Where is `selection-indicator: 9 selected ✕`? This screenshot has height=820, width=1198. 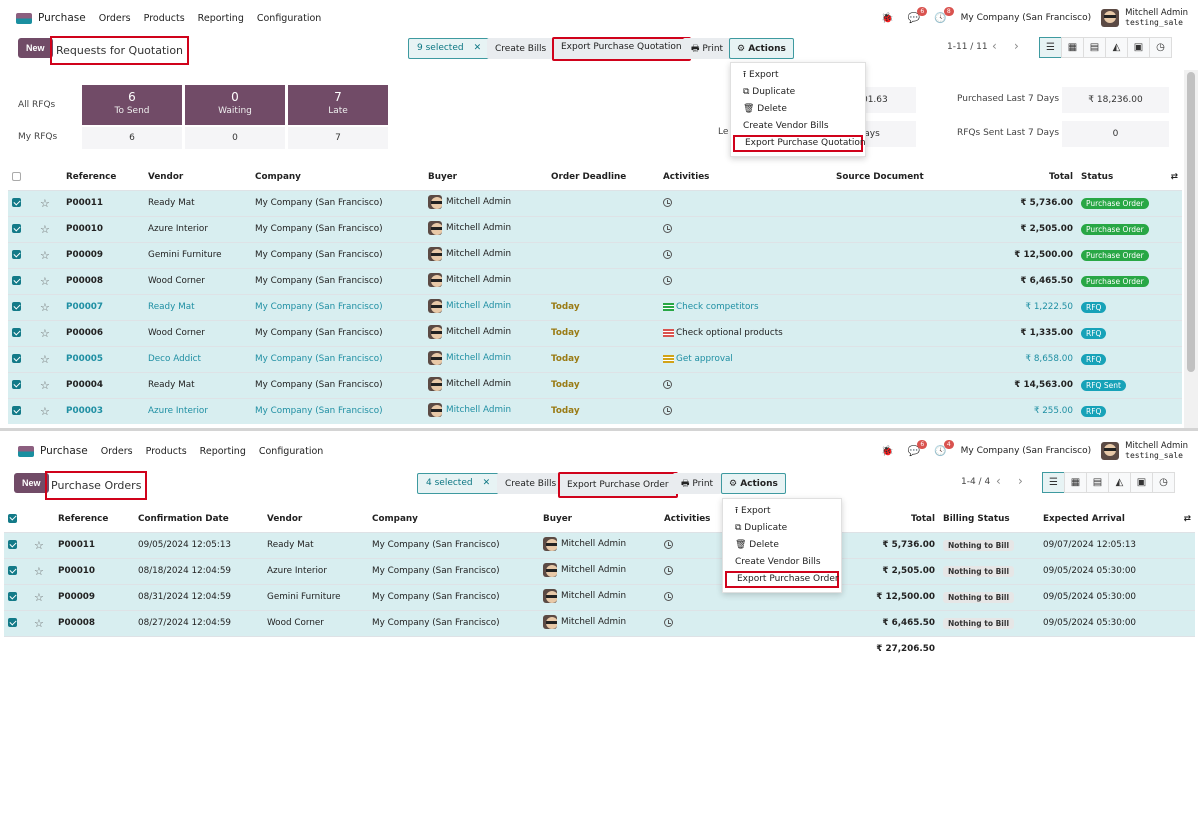 selection-indicator: 9 selected ✕ is located at coordinates (449, 48).